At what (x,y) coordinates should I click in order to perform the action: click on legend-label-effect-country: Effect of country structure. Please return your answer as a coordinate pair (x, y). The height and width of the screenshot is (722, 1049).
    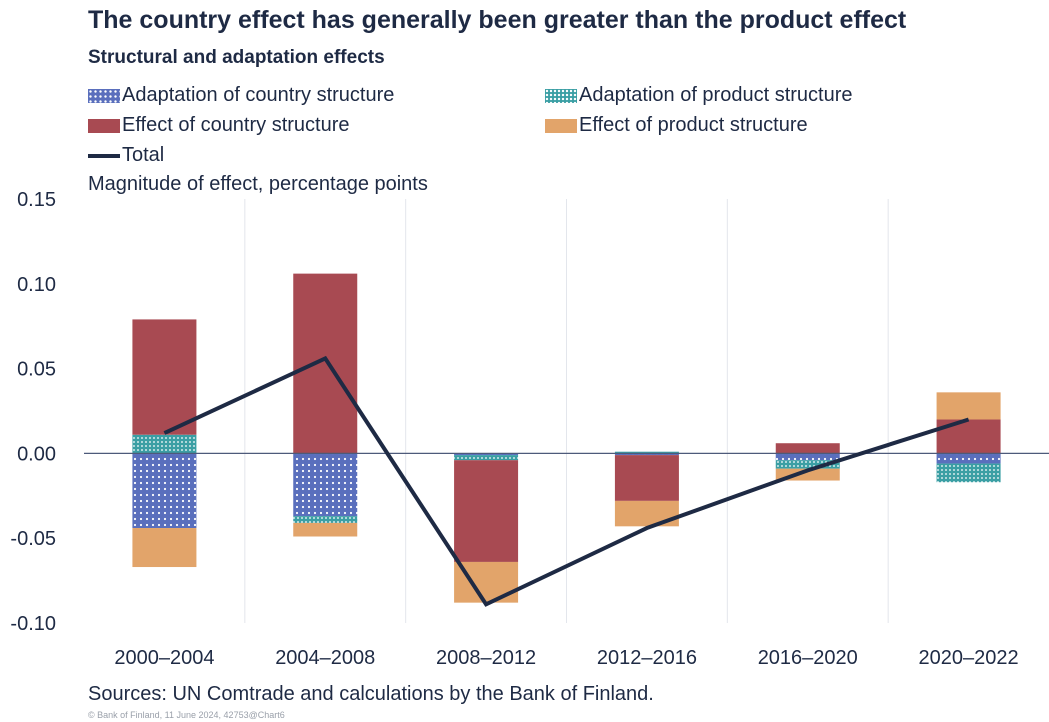
    Looking at the image, I should click on (236, 125).